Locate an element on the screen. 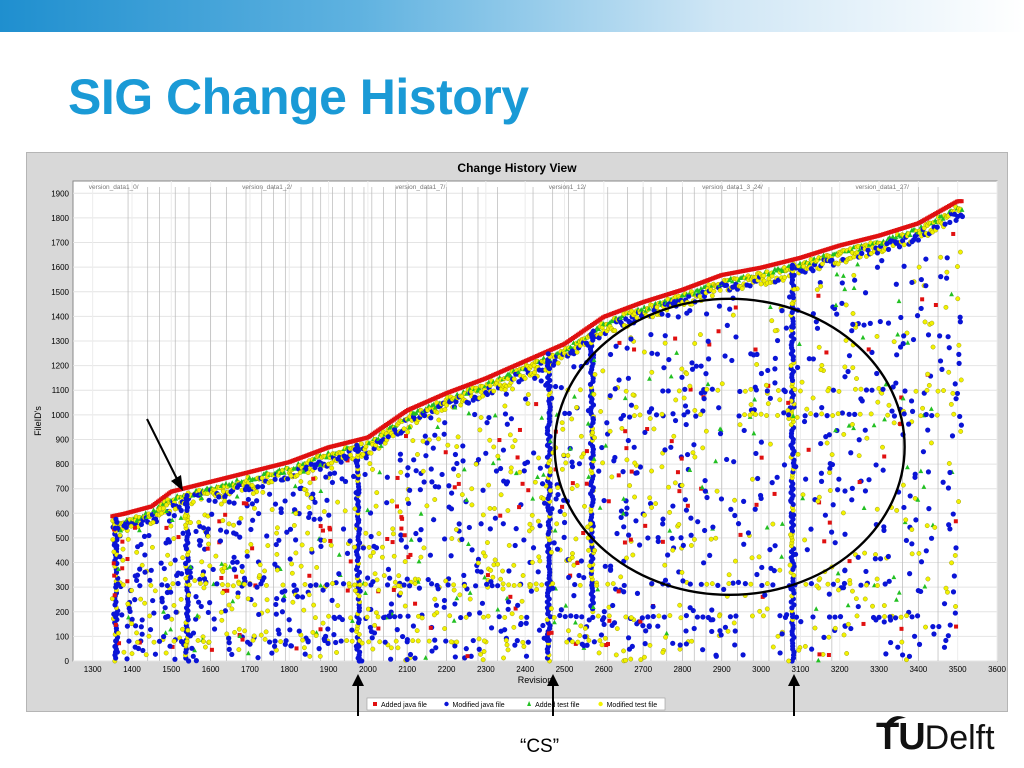 This screenshot has width=1024, height=768. y-tick-label: 800 is located at coordinates (63, 464).